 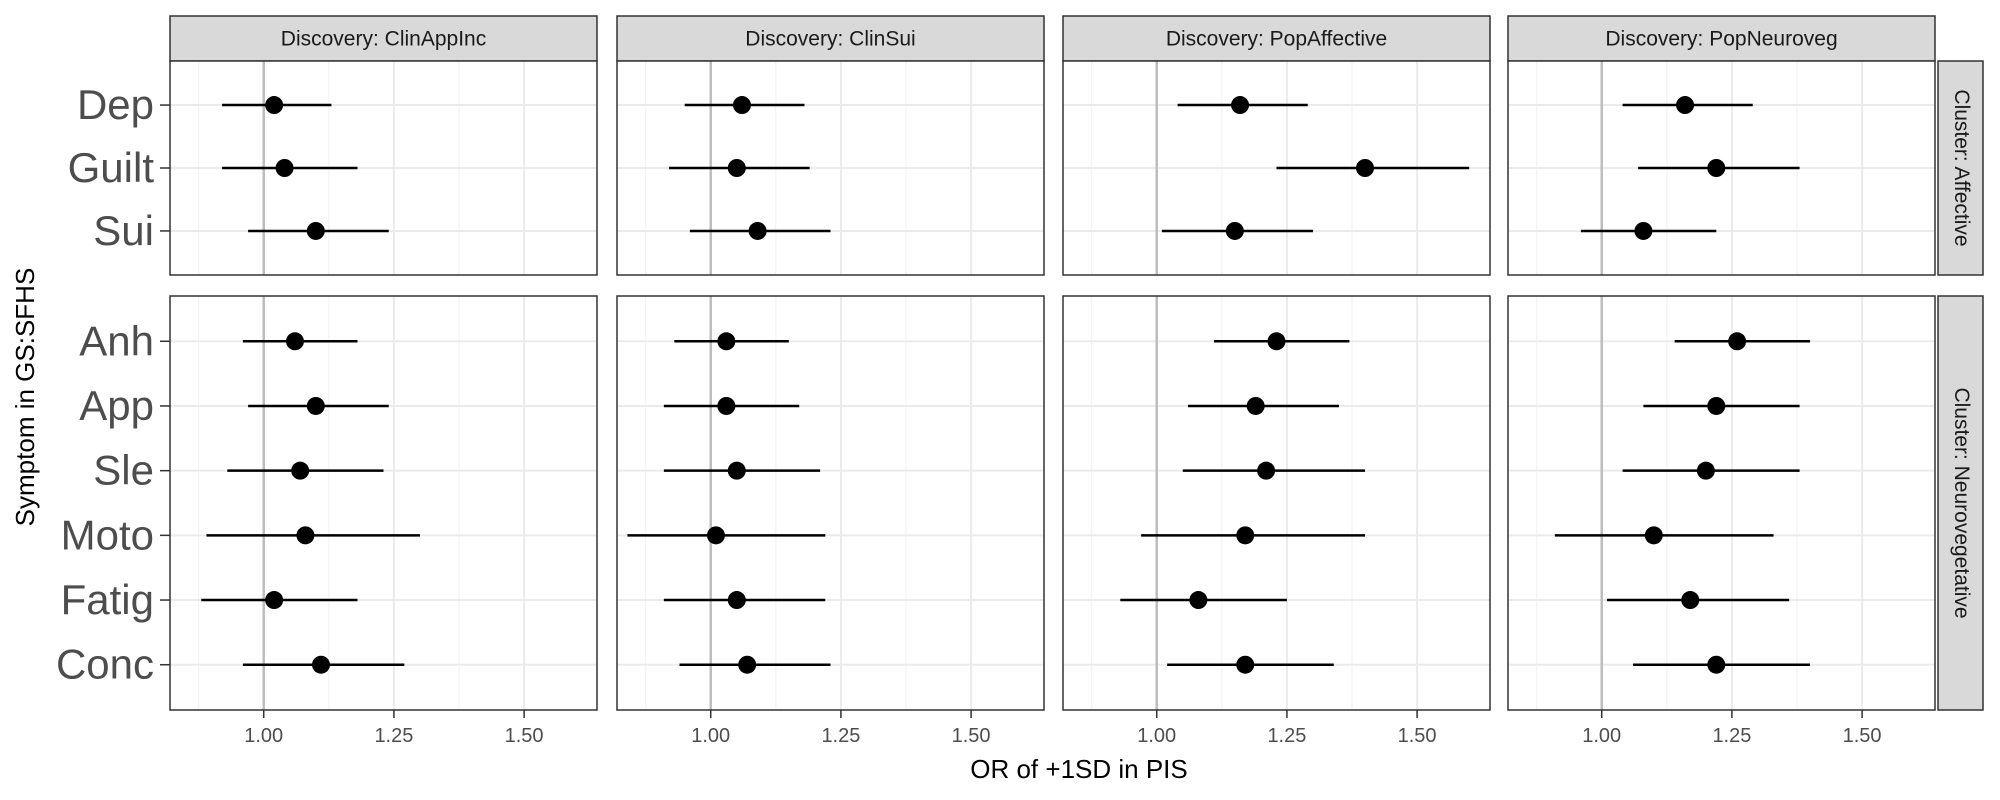 I want to click on y-tick-label-anh: Anh, so click(x=116, y=340).